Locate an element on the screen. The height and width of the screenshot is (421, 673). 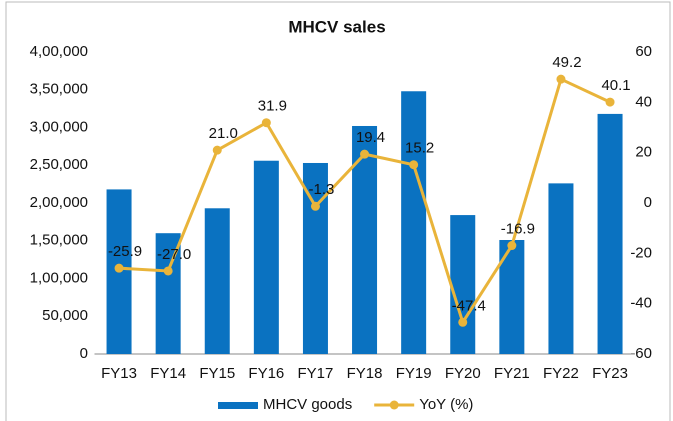
legend-label: YoY (%) is located at coordinates (446, 404).